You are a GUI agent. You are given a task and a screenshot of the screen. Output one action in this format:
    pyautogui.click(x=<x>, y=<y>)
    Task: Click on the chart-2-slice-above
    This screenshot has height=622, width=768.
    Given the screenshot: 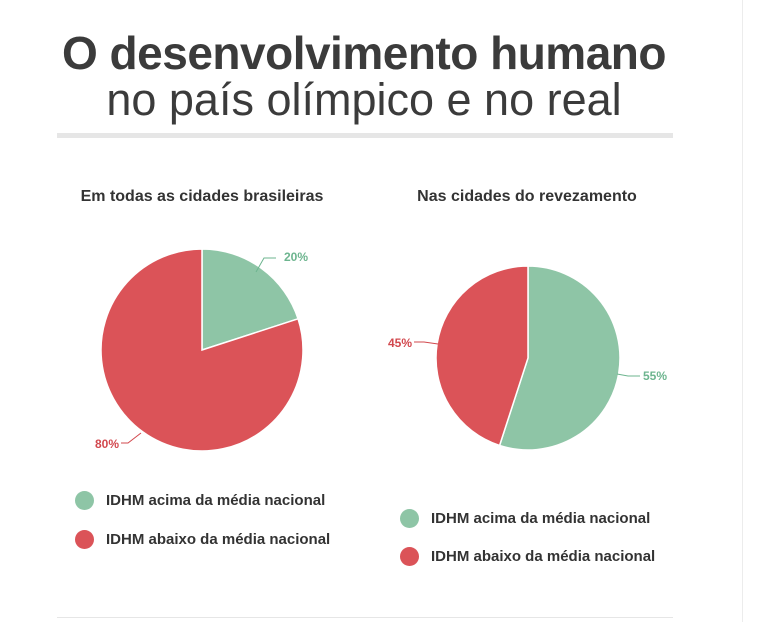 What is the action you would take?
    pyautogui.click(x=559, y=358)
    